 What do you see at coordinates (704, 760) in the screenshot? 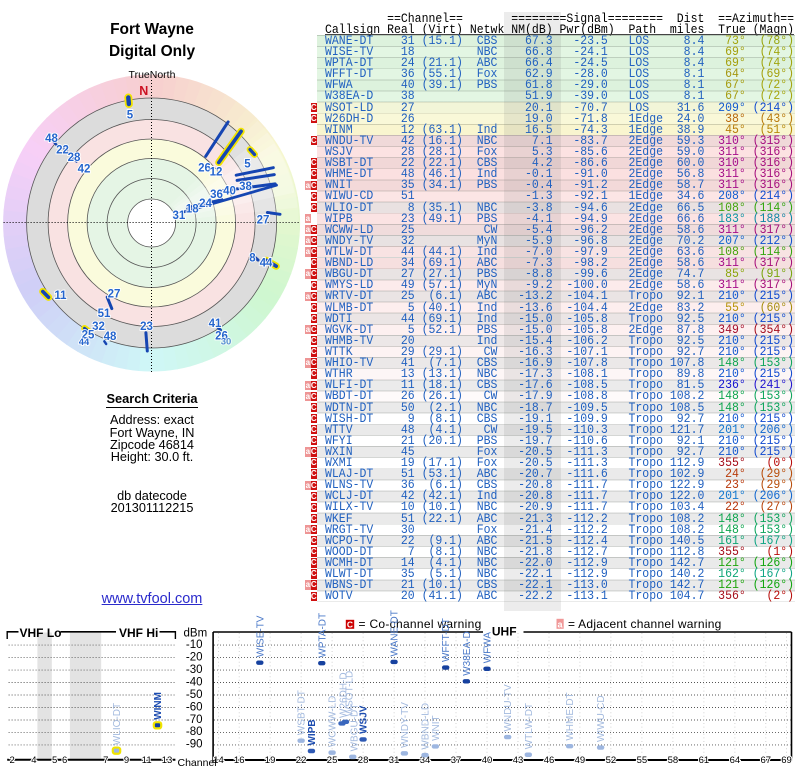
I see `svg-text: 61` at bounding box center [704, 760].